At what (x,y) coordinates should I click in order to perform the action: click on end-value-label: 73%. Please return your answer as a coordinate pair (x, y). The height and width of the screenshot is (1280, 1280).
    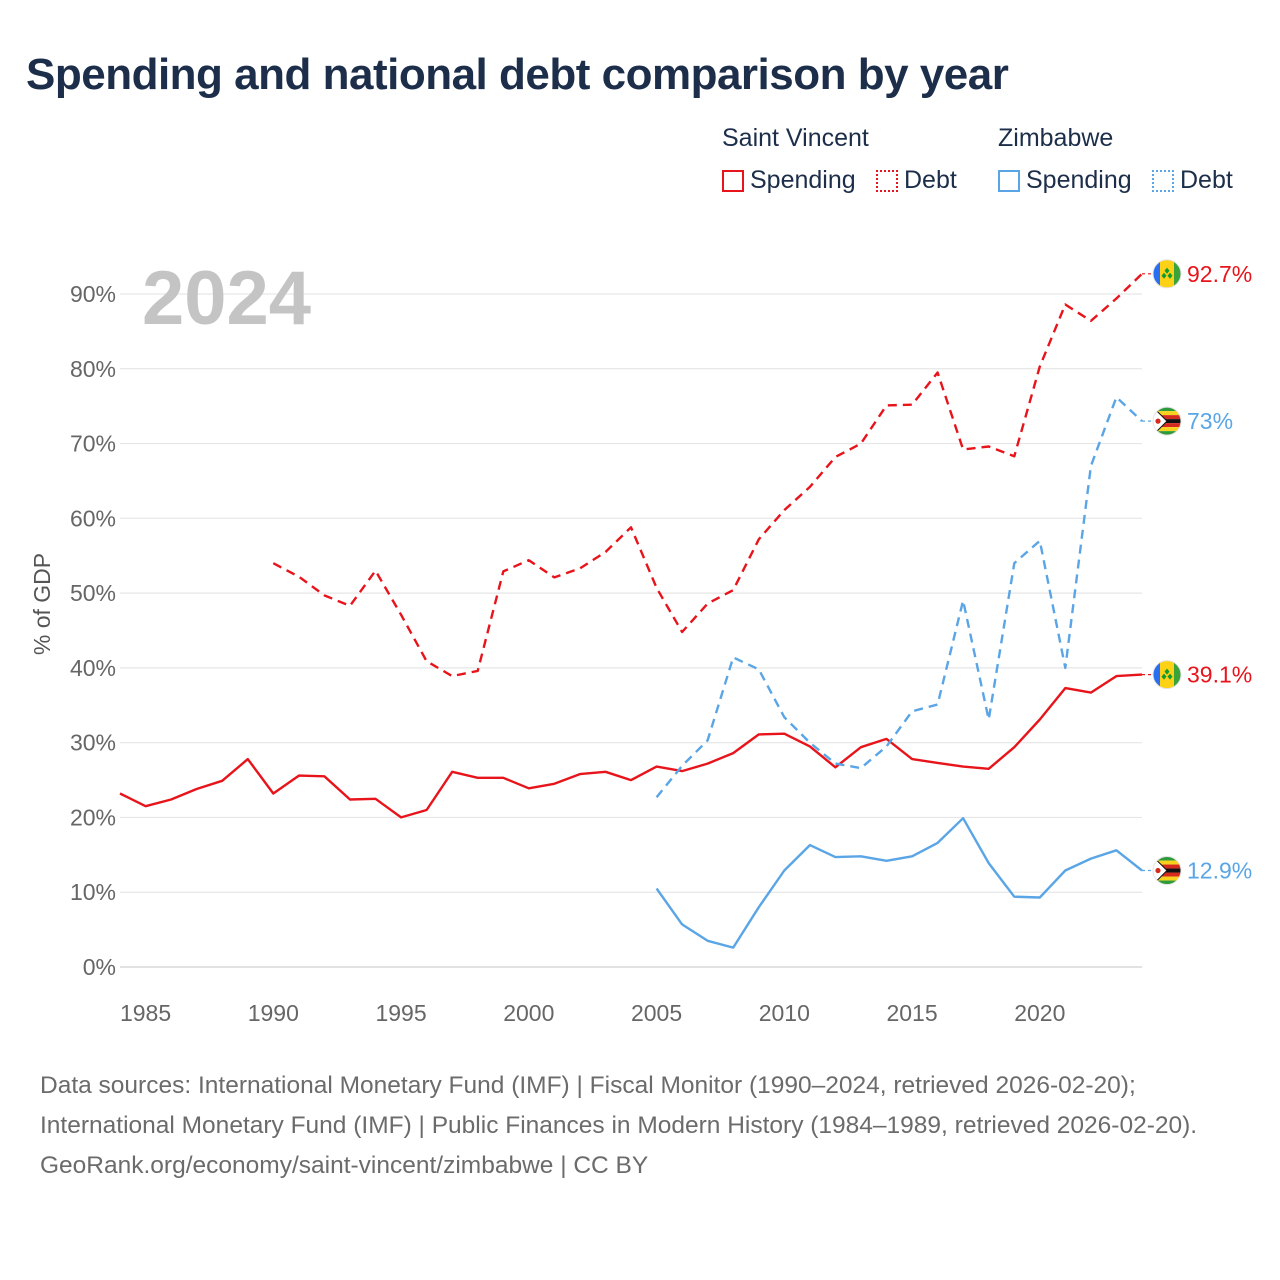
    Looking at the image, I should click on (1210, 421).